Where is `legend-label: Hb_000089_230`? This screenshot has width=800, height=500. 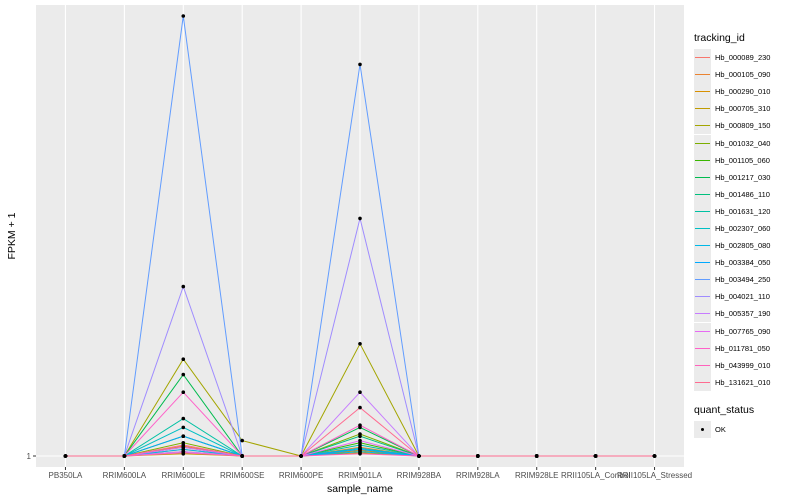 legend-label: Hb_000089_230 is located at coordinates (743, 58).